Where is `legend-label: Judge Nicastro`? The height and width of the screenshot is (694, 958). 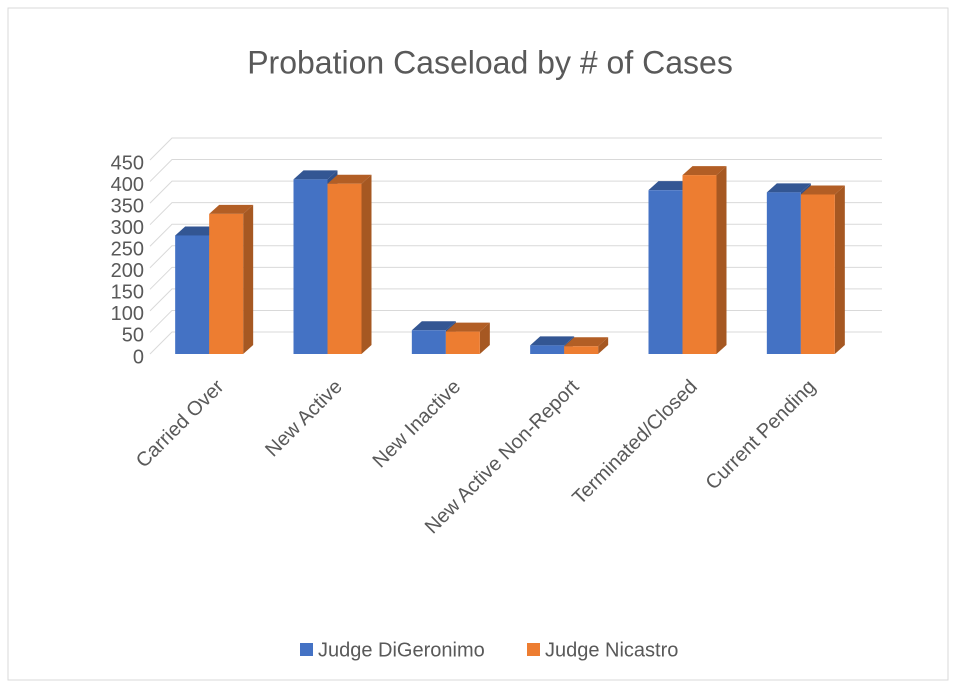
legend-label: Judge Nicastro is located at coordinates (611, 650).